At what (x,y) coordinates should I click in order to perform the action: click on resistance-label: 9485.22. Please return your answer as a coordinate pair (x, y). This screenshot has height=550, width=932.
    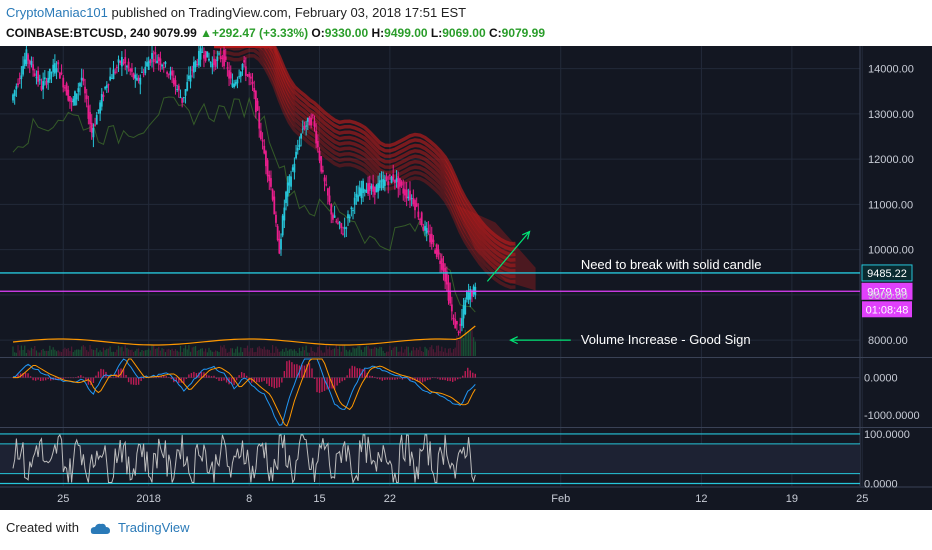
    Looking at the image, I should click on (887, 274).